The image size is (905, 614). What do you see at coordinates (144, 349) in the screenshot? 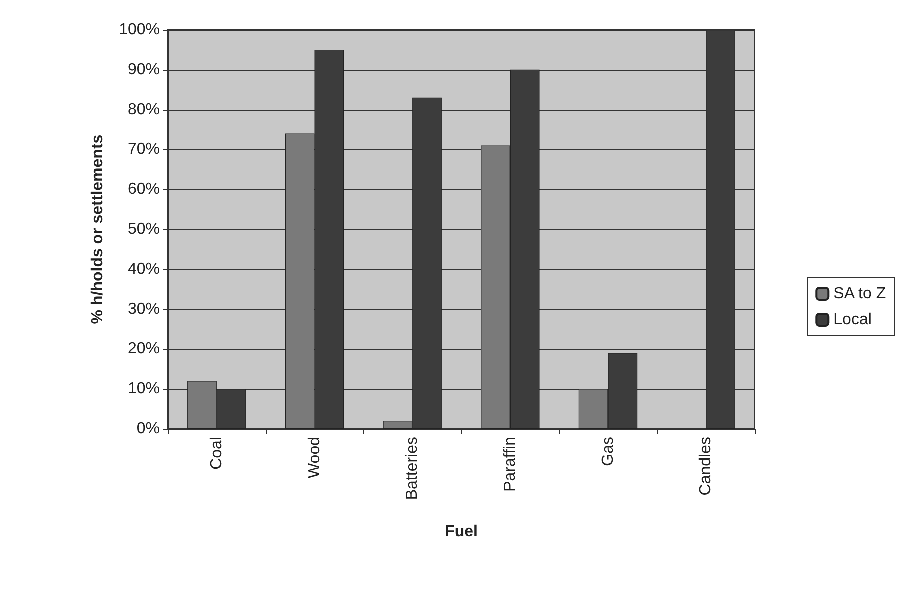
I see `y-tick-label: 20%` at bounding box center [144, 349].